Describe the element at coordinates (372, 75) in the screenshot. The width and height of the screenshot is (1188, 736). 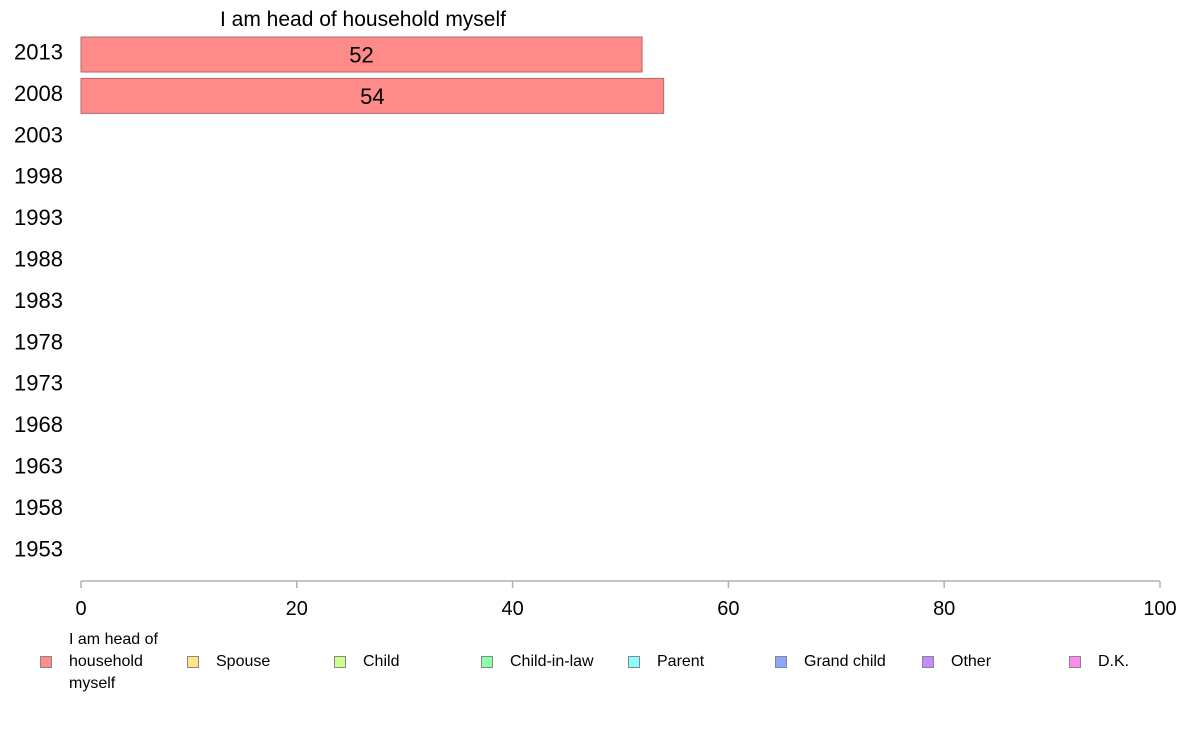
I see `bars-group: 52 54` at that location.